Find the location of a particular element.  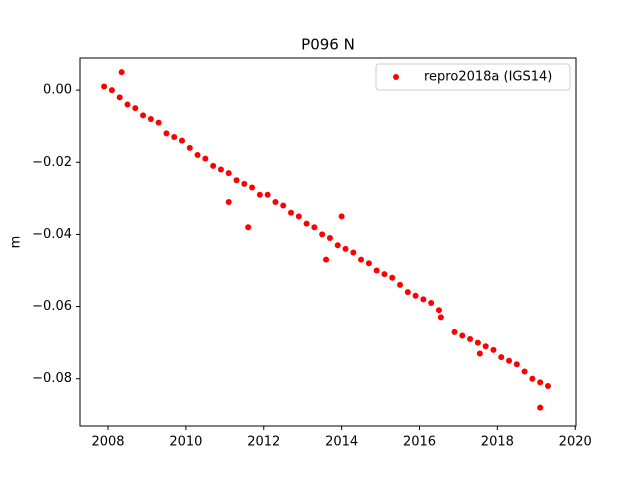

legend-label: repro2018a (IGS14) is located at coordinates (488, 77).